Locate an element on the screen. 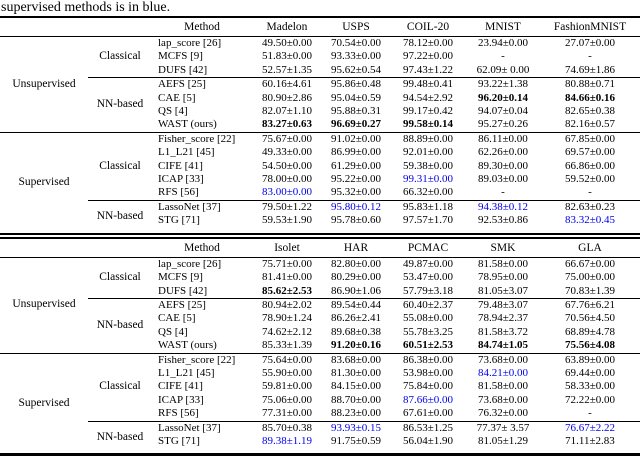  result-cell: 74.69±1.86 is located at coordinates (590, 69).